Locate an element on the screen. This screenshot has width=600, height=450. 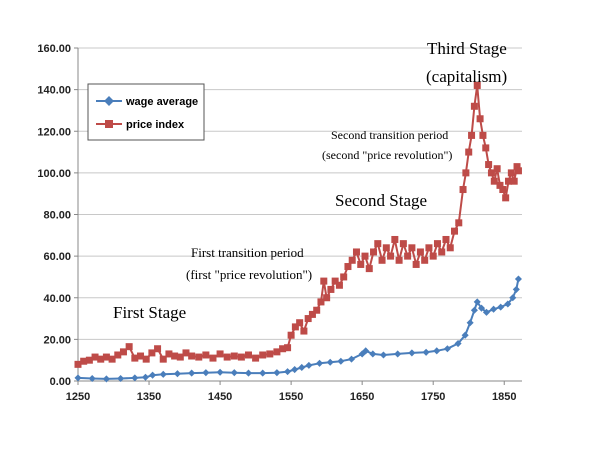
legend-label-wage: wage average is located at coordinates (161, 102).